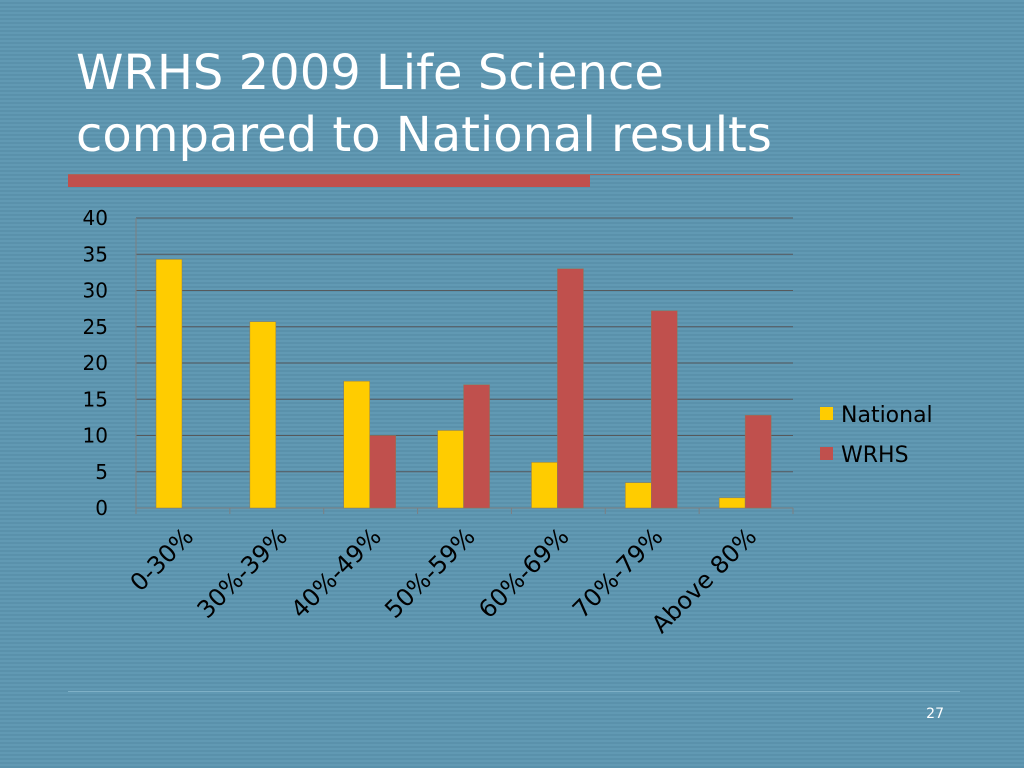 The height and width of the screenshot is (768, 1024). What do you see at coordinates (424, 135) in the screenshot?
I see `title-line-2: compared to National results` at bounding box center [424, 135].